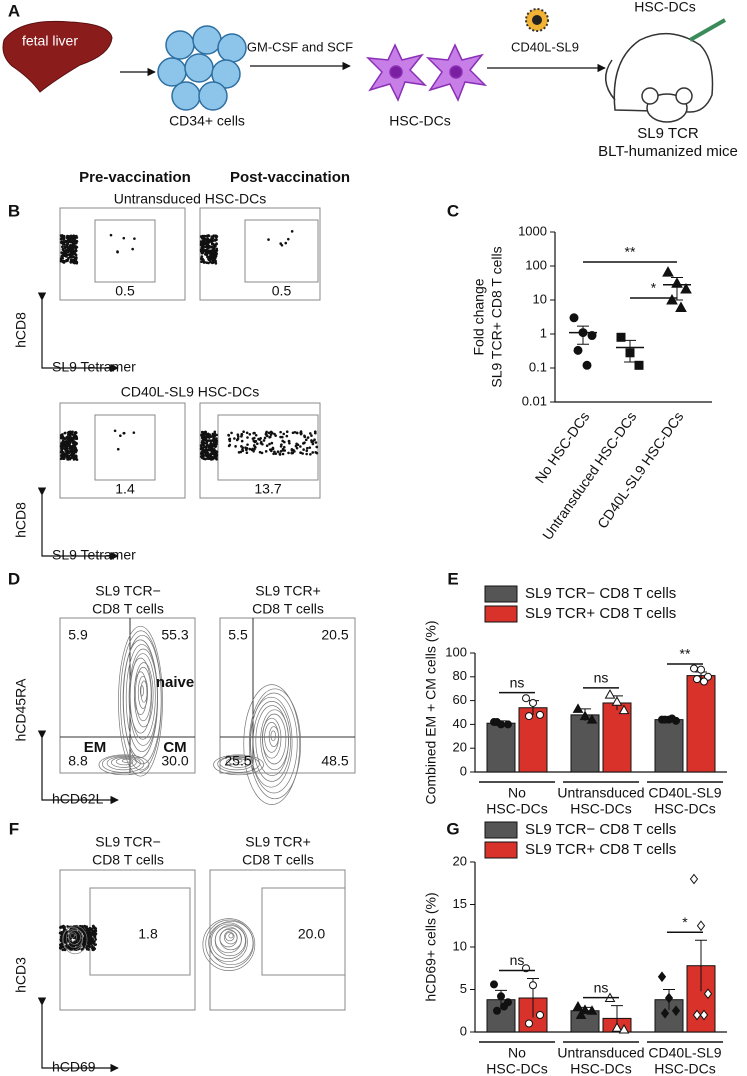 The height and width of the screenshot is (1076, 747). I want to click on y-tick-label: 10, so click(460, 945).